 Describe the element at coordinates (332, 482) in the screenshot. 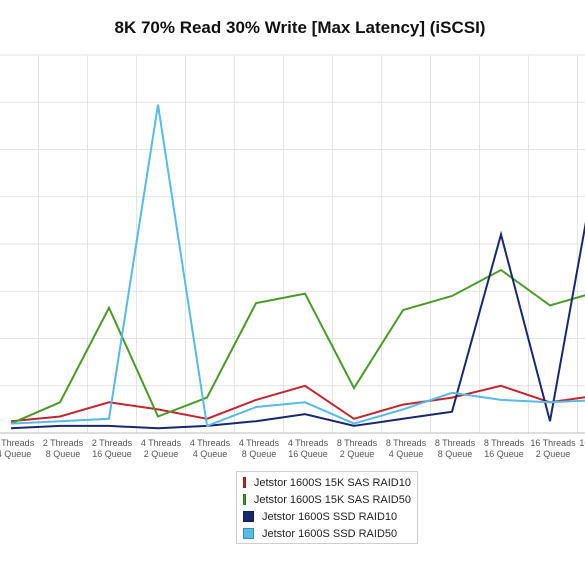

I see `legend-label: Jetstor 1600S 15K SAS RAID10` at that location.